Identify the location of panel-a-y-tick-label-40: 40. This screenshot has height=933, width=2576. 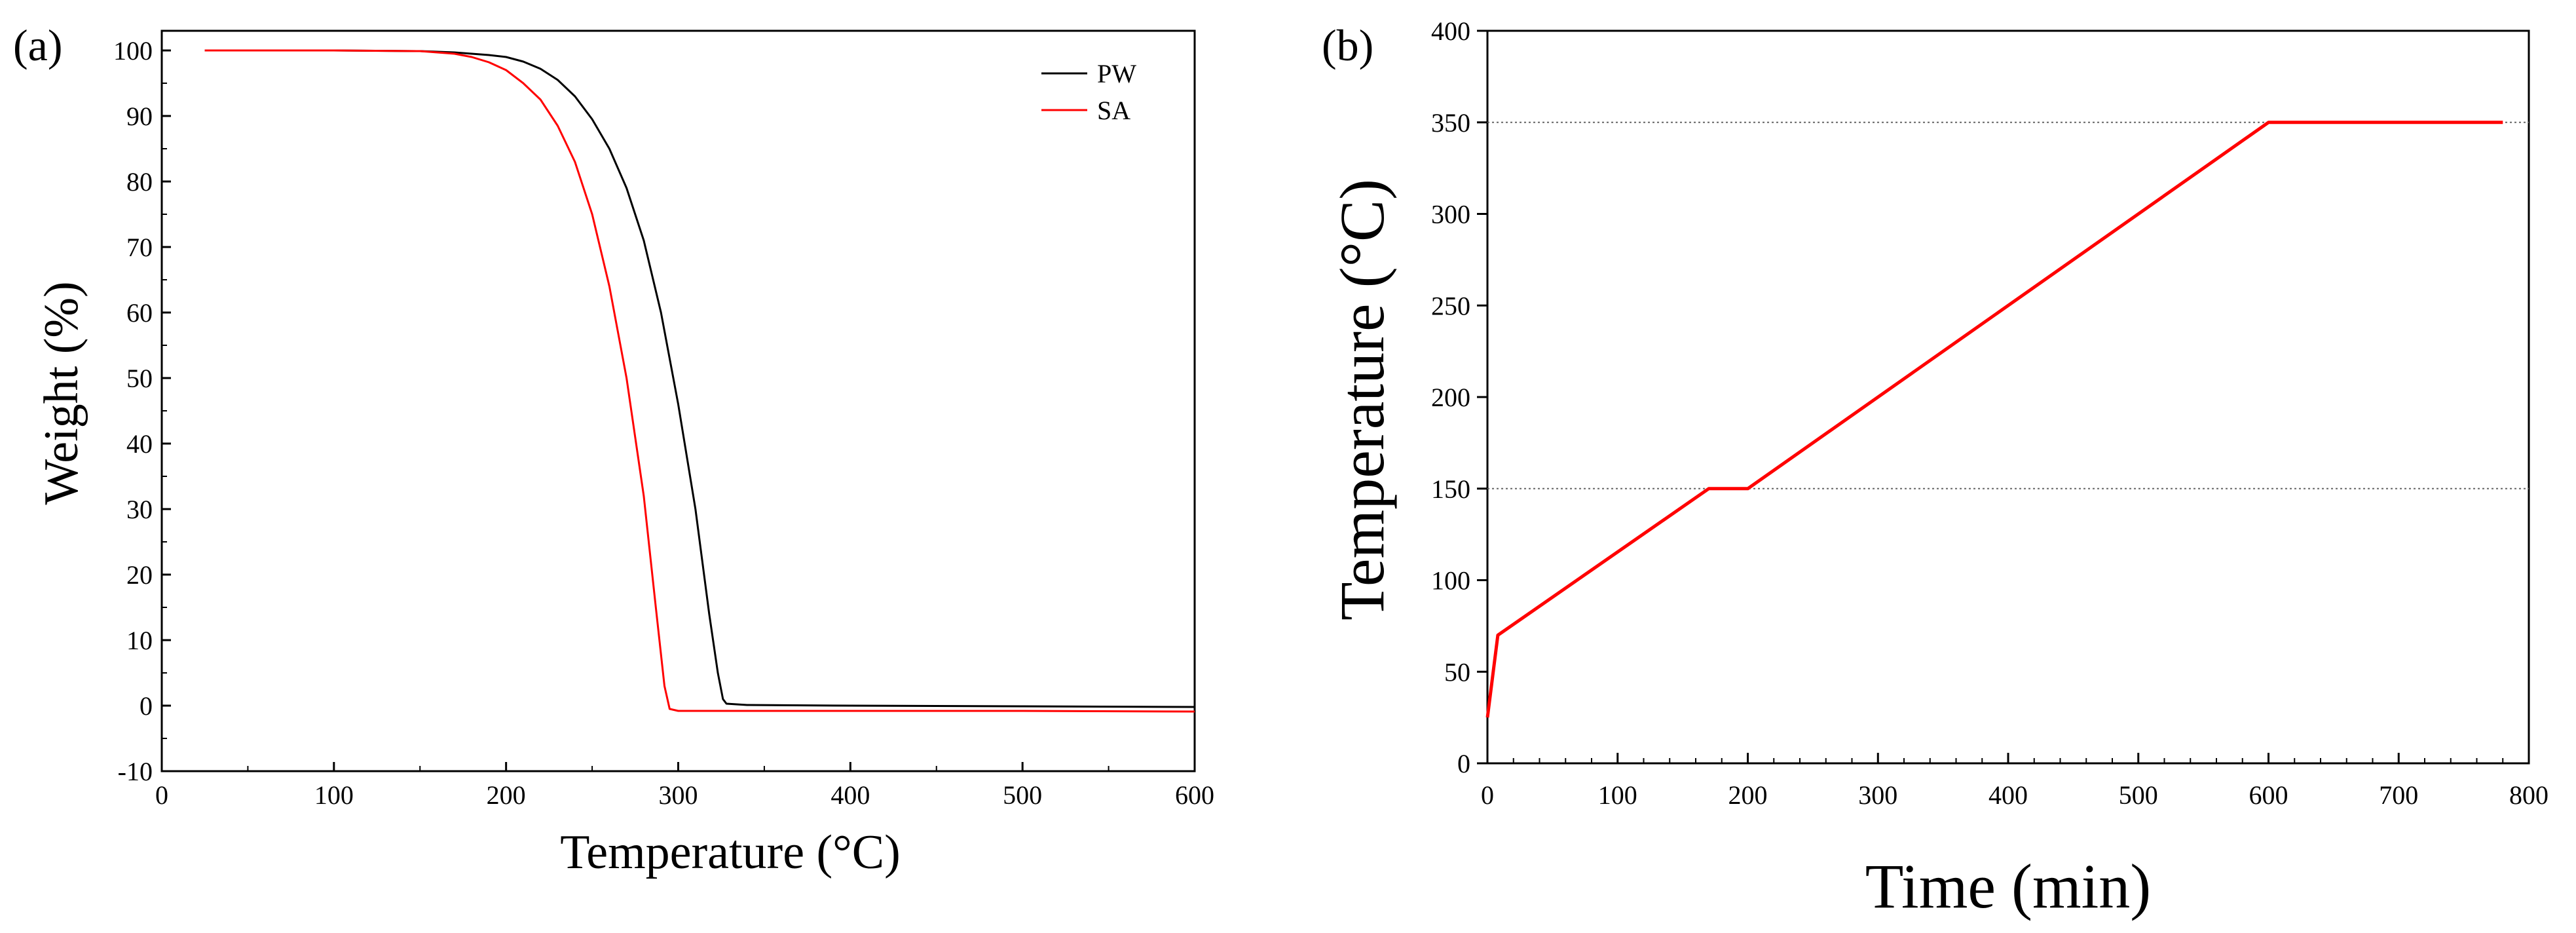
(139, 444).